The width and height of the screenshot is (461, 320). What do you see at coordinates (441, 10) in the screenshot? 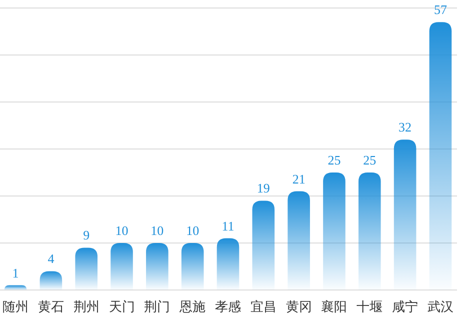
I see `data-label: 57` at bounding box center [441, 10].